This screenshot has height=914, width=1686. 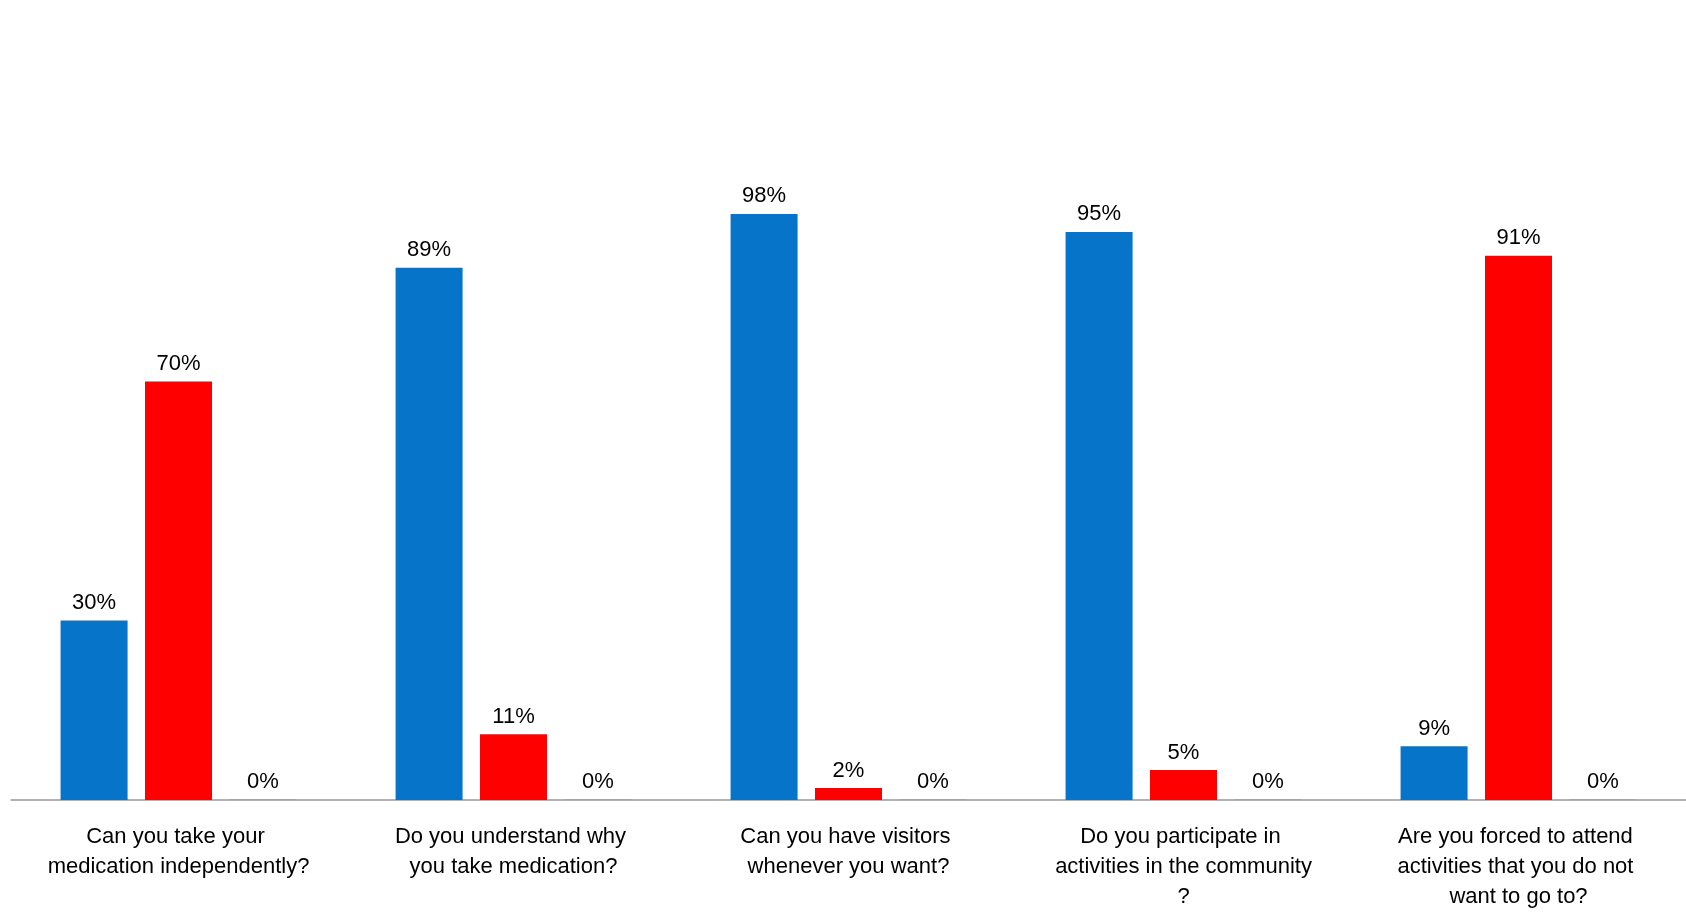 What do you see at coordinates (1183, 865) in the screenshot?
I see `x-tick-label: Do you participate in activities in the community?` at bounding box center [1183, 865].